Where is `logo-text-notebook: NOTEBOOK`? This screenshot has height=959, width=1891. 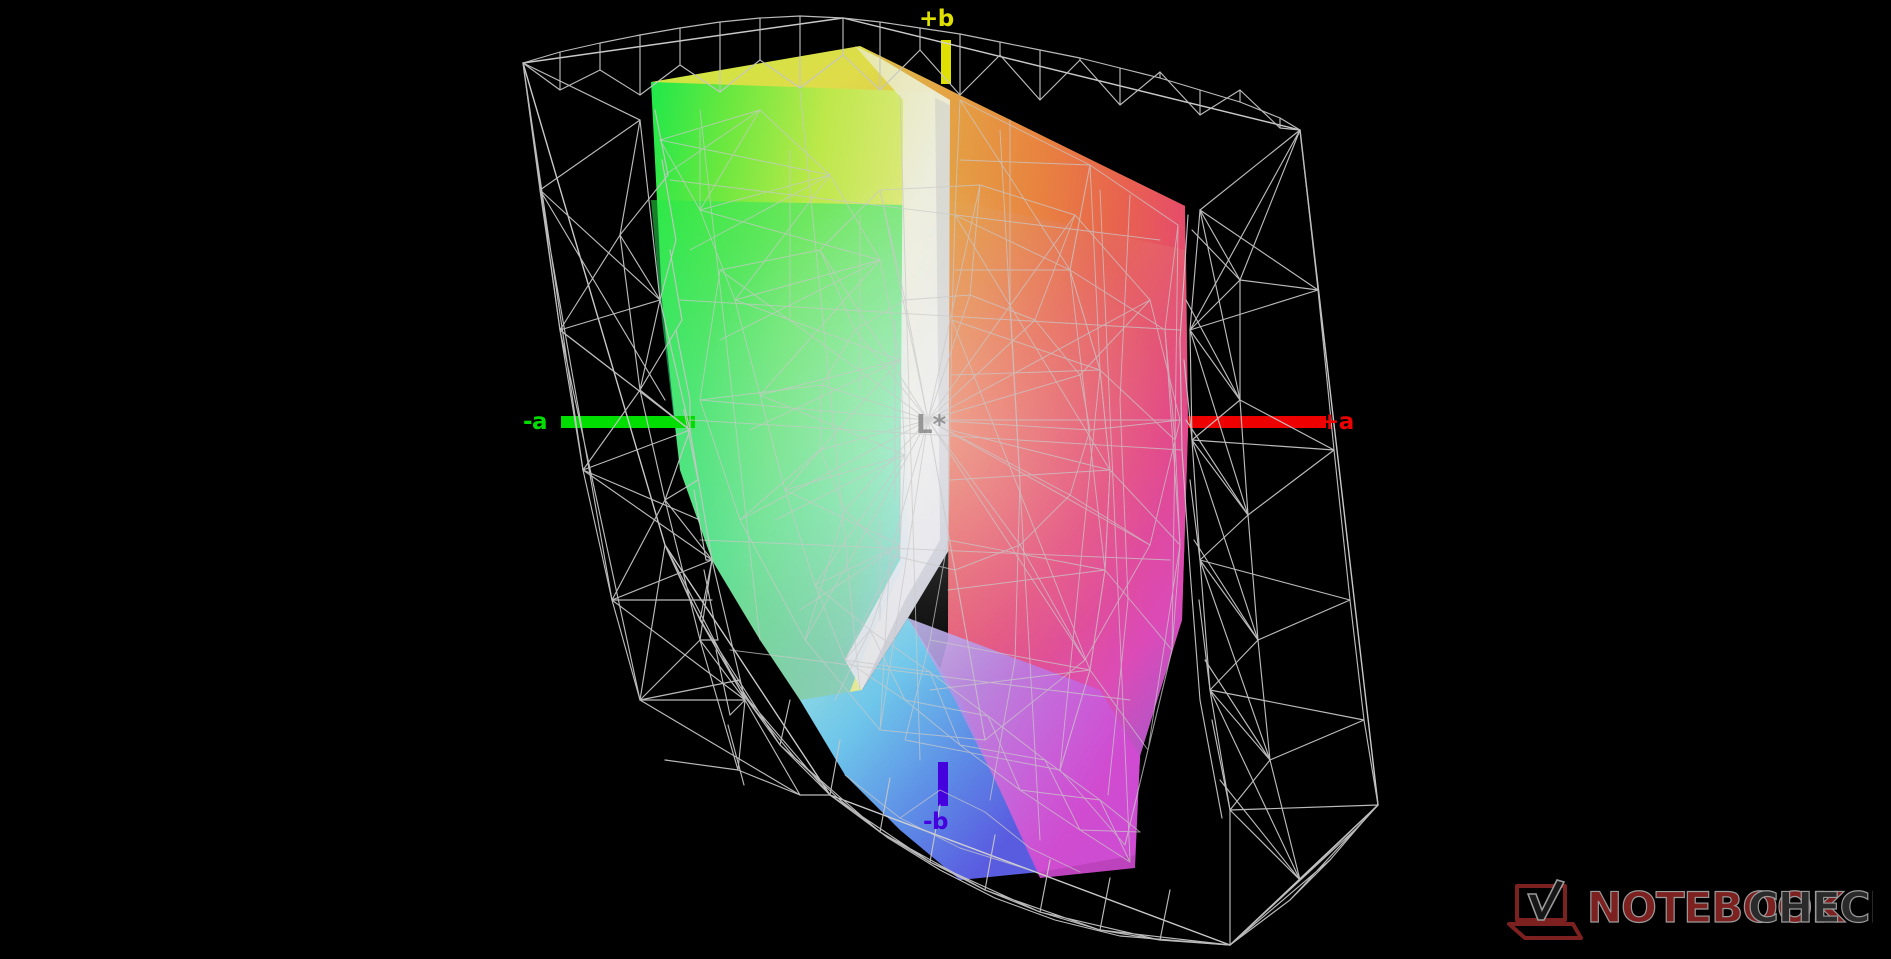 logo-text-notebook: NOTEBOOK is located at coordinates (1716, 907).